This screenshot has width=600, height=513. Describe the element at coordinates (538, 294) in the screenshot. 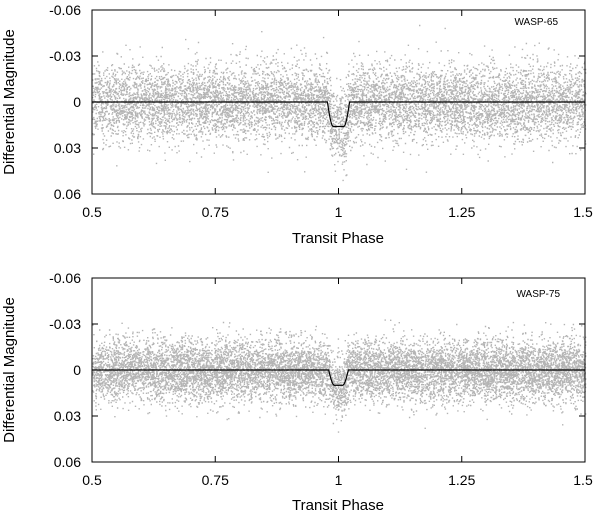

I see `panel-annotation: WASP-75` at that location.